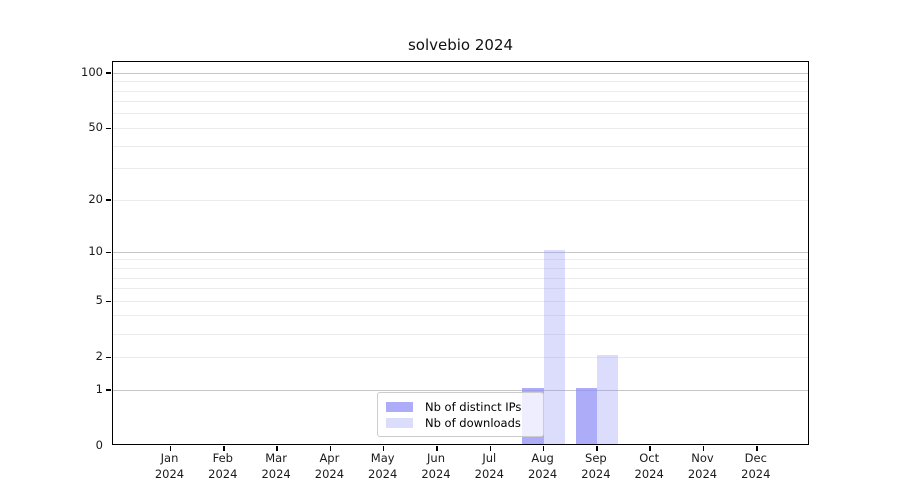  What do you see at coordinates (223, 466) in the screenshot?
I see `x-tick-label: Feb 2024` at bounding box center [223, 466].